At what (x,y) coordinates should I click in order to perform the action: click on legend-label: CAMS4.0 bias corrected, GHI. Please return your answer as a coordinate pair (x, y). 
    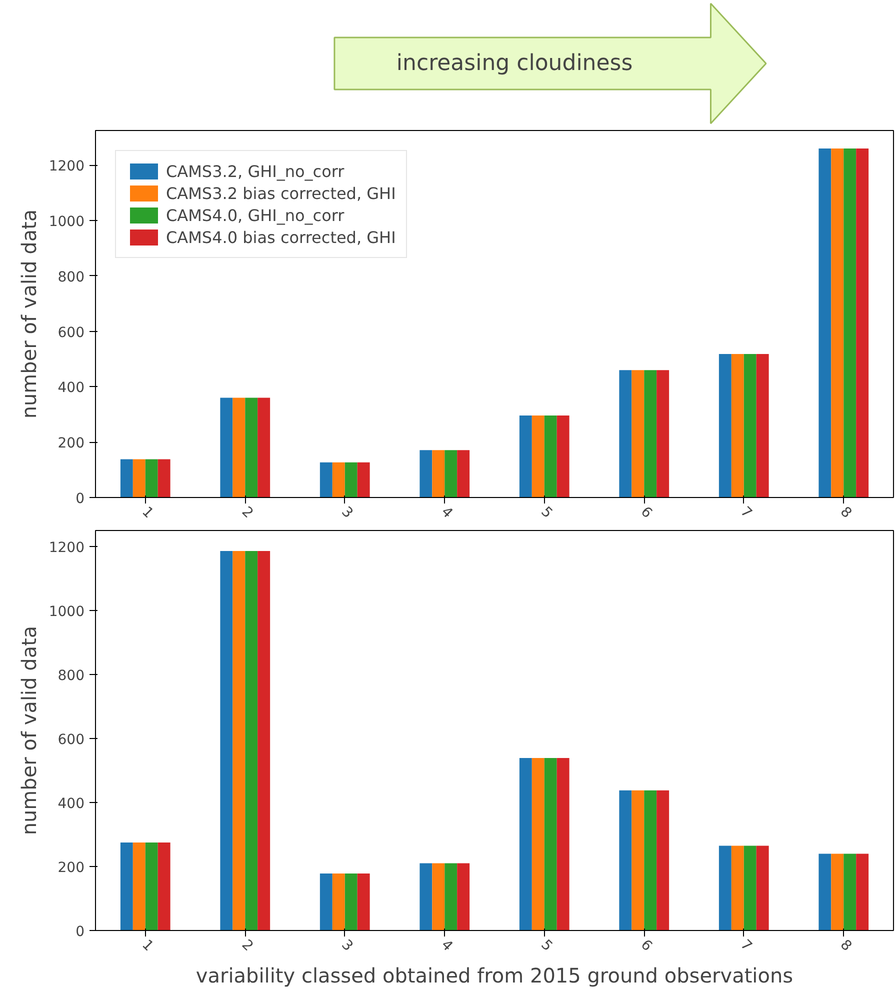
    Looking at the image, I should click on (281, 237).